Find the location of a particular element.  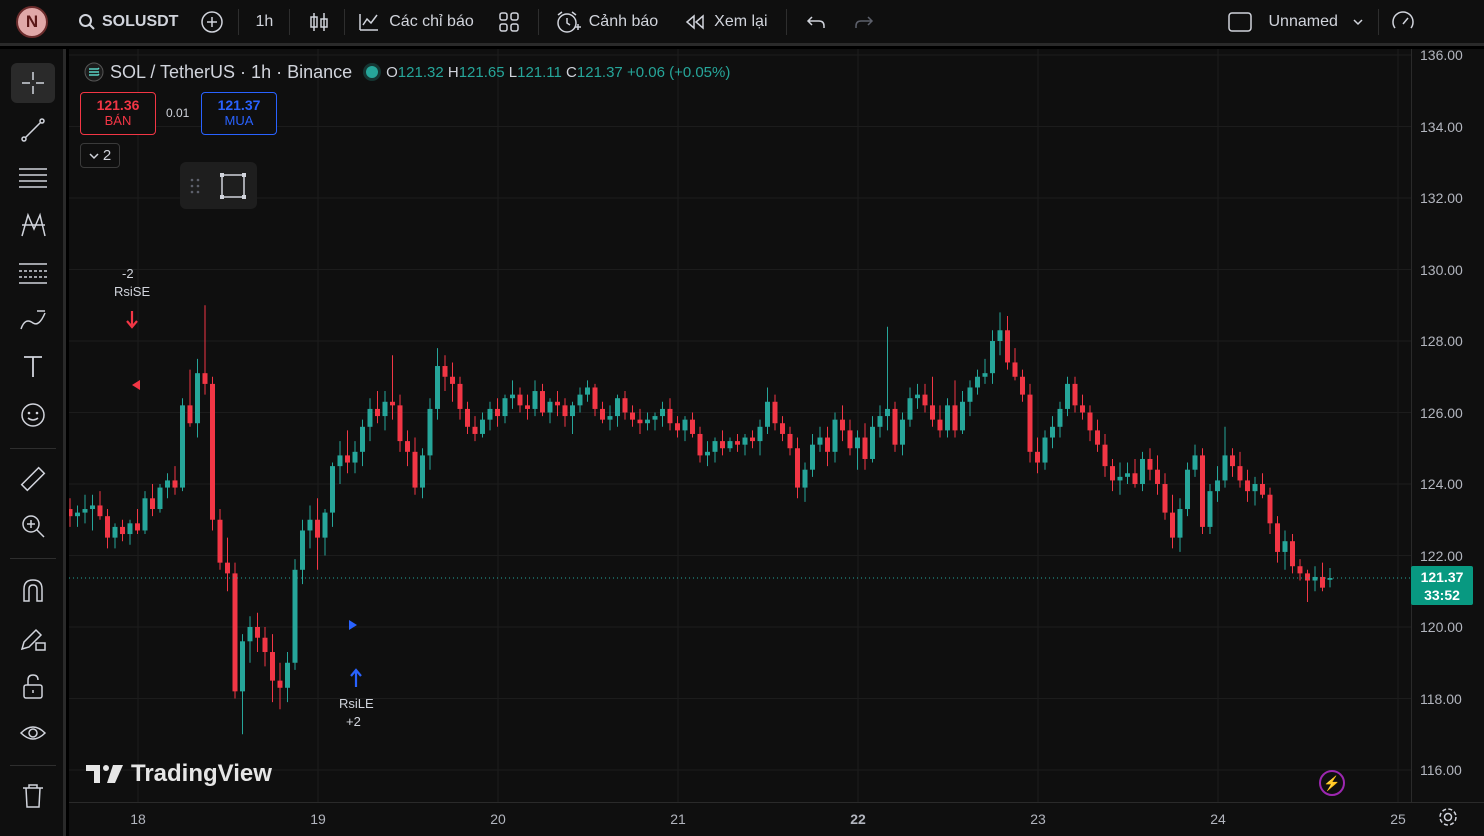

market-status-icon is located at coordinates (372, 72).